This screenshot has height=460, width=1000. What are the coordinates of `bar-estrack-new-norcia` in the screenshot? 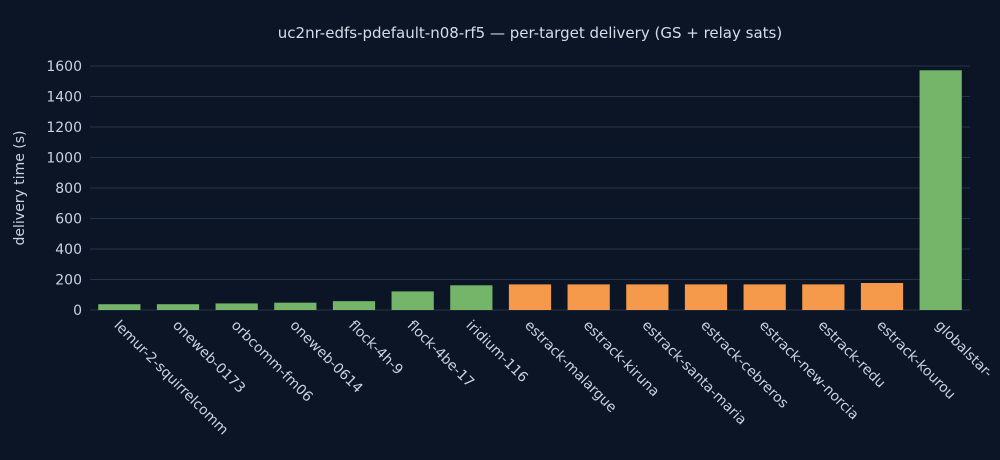 It's located at (764, 297).